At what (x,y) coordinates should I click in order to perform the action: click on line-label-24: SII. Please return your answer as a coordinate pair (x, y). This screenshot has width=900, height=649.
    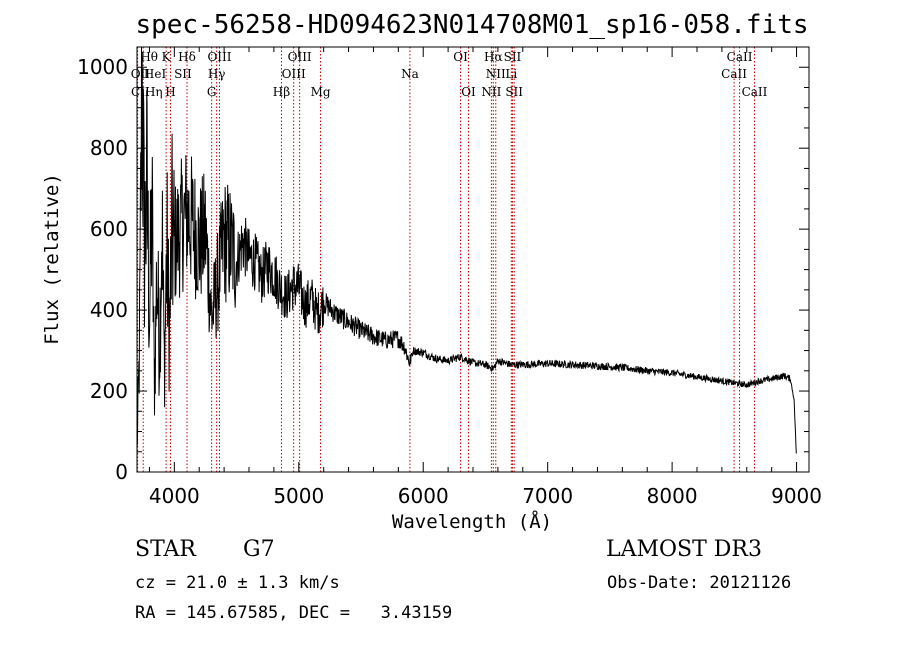
    Looking at the image, I should click on (514, 92).